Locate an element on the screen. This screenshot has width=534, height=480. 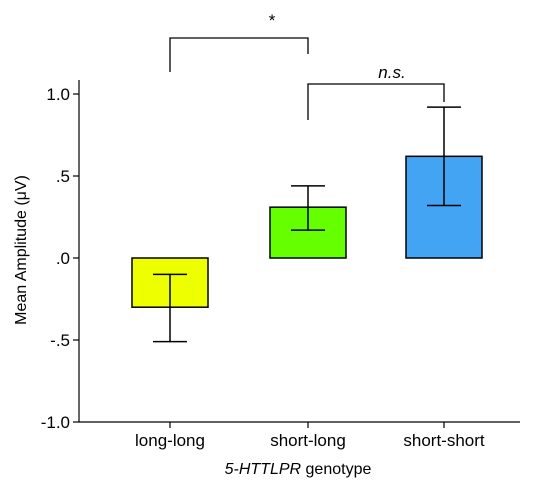
x-axis-title: 5-HTTLPR genotype is located at coordinates (298, 469).